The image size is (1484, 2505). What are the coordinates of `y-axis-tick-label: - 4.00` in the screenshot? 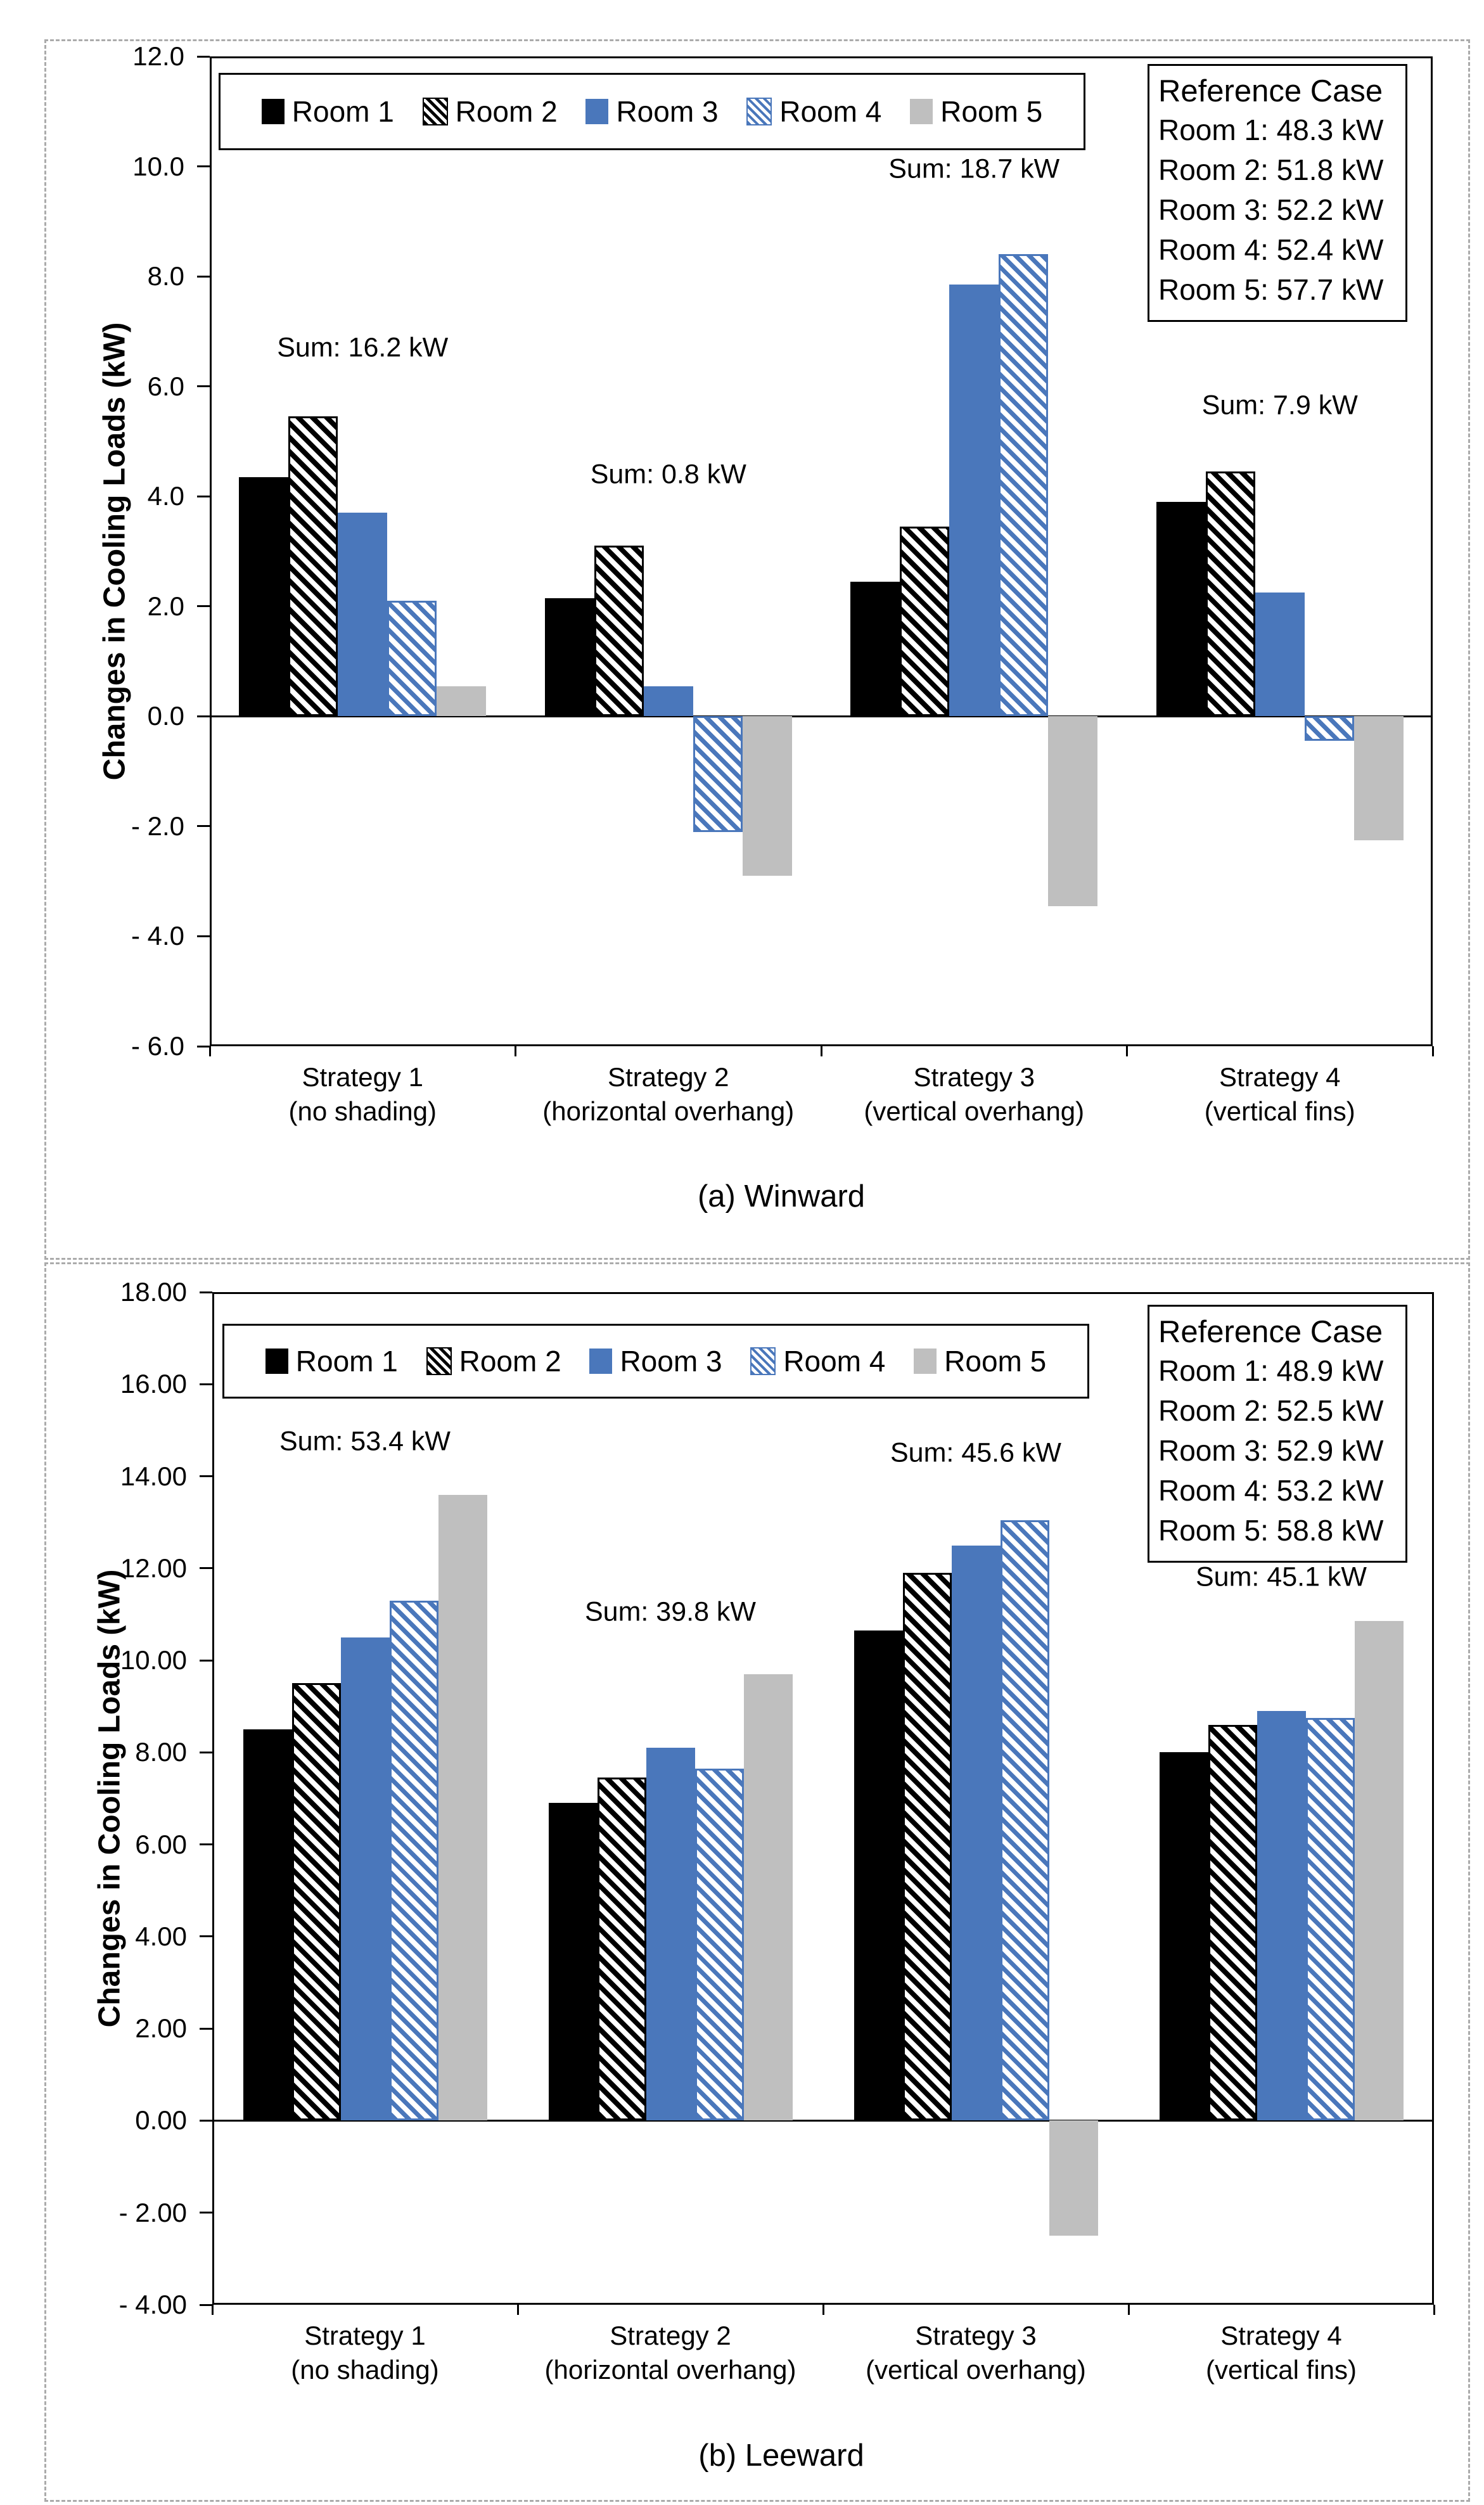 It's located at (152, 2304).